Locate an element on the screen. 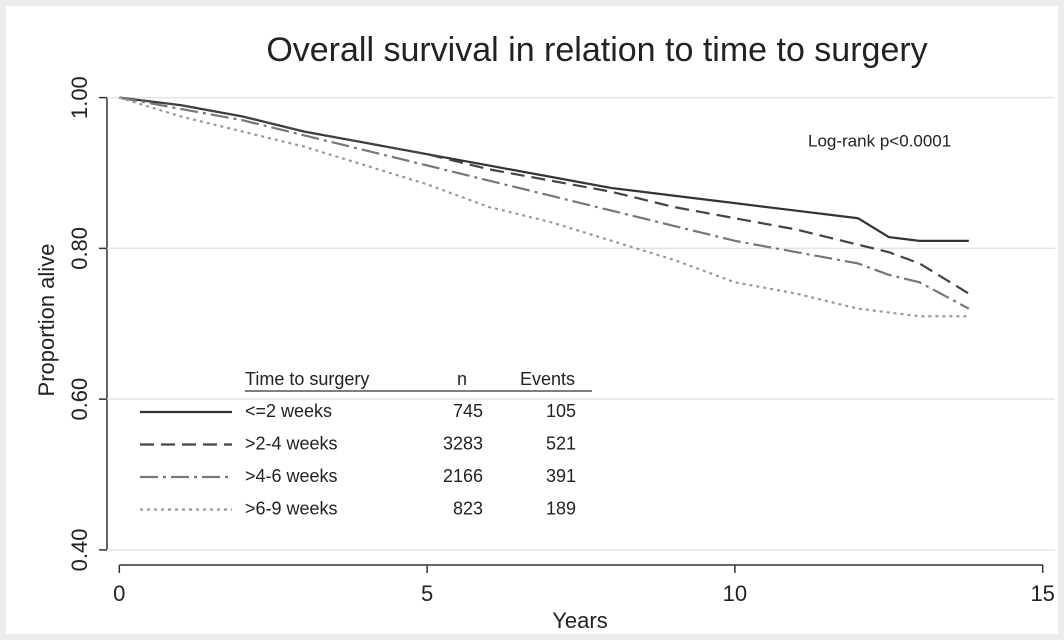 The height and width of the screenshot is (640, 1064). legend-events: 189 is located at coordinates (561, 508).